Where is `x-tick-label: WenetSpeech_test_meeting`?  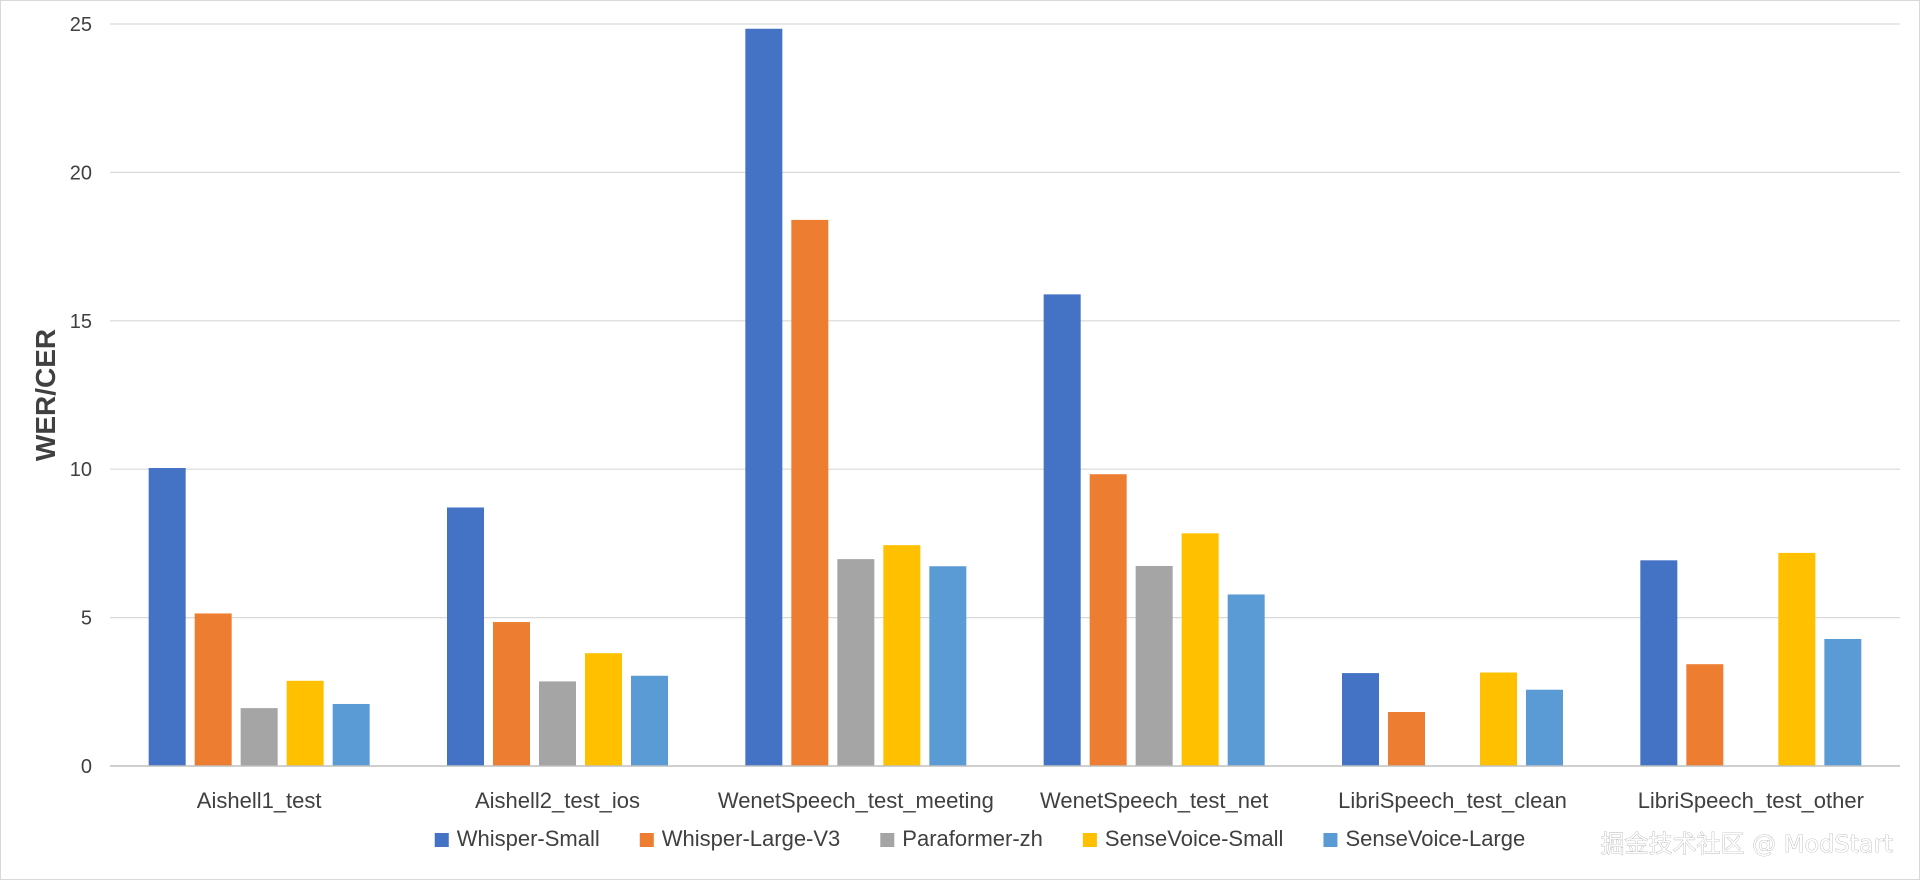 x-tick-label: WenetSpeech_test_meeting is located at coordinates (856, 800).